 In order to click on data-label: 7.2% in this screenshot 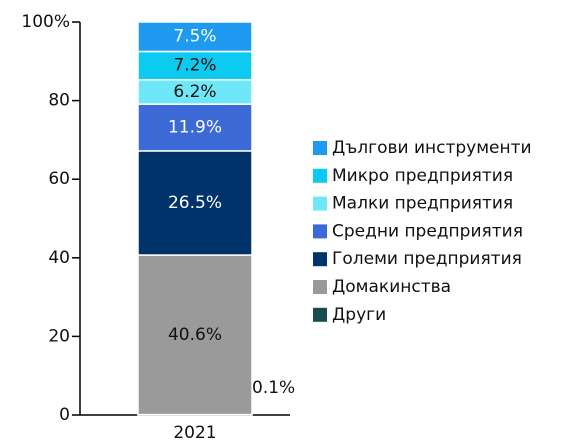, I will do `click(194, 66)`.